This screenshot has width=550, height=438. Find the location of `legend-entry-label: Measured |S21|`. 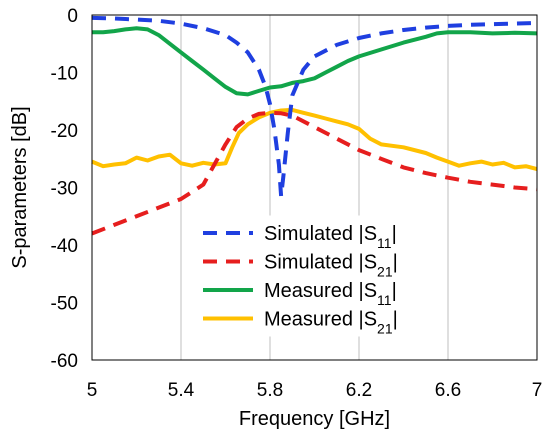

legend-entry-label: Measured |S21| is located at coordinates (331, 323).